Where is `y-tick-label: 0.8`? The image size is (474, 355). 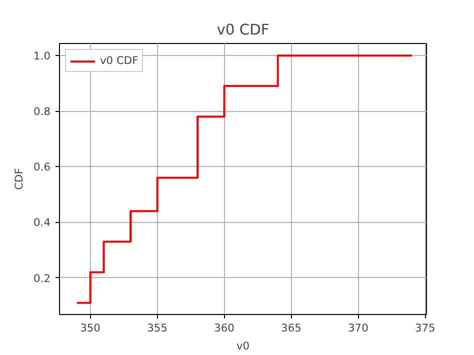
y-tick-label: 0.8 is located at coordinates (42, 111).